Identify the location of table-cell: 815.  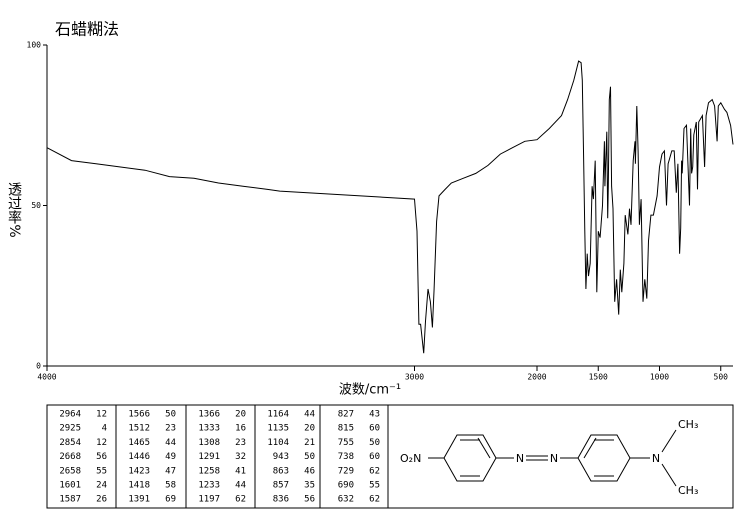
(346, 429).